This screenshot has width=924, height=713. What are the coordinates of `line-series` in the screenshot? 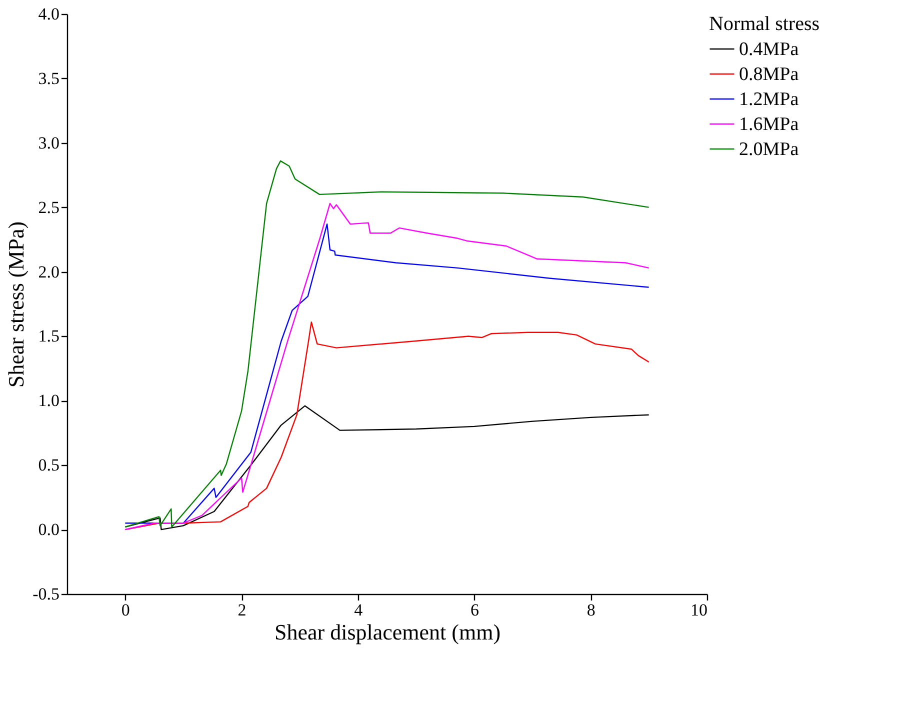 It's located at (387, 467).